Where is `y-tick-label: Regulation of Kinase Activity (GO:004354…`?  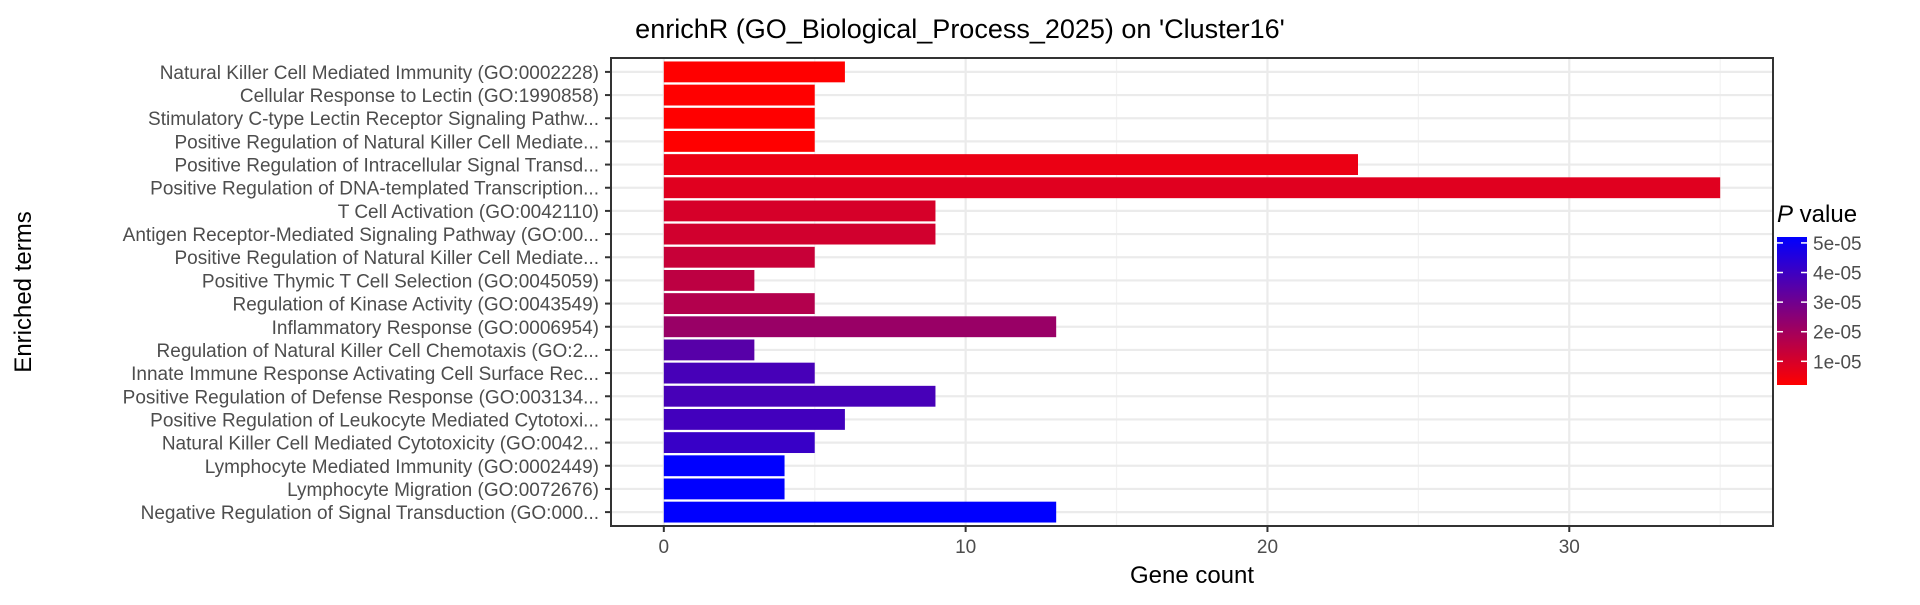
y-tick-label: Regulation of Kinase Activity (GO:004354… is located at coordinates (416, 305).